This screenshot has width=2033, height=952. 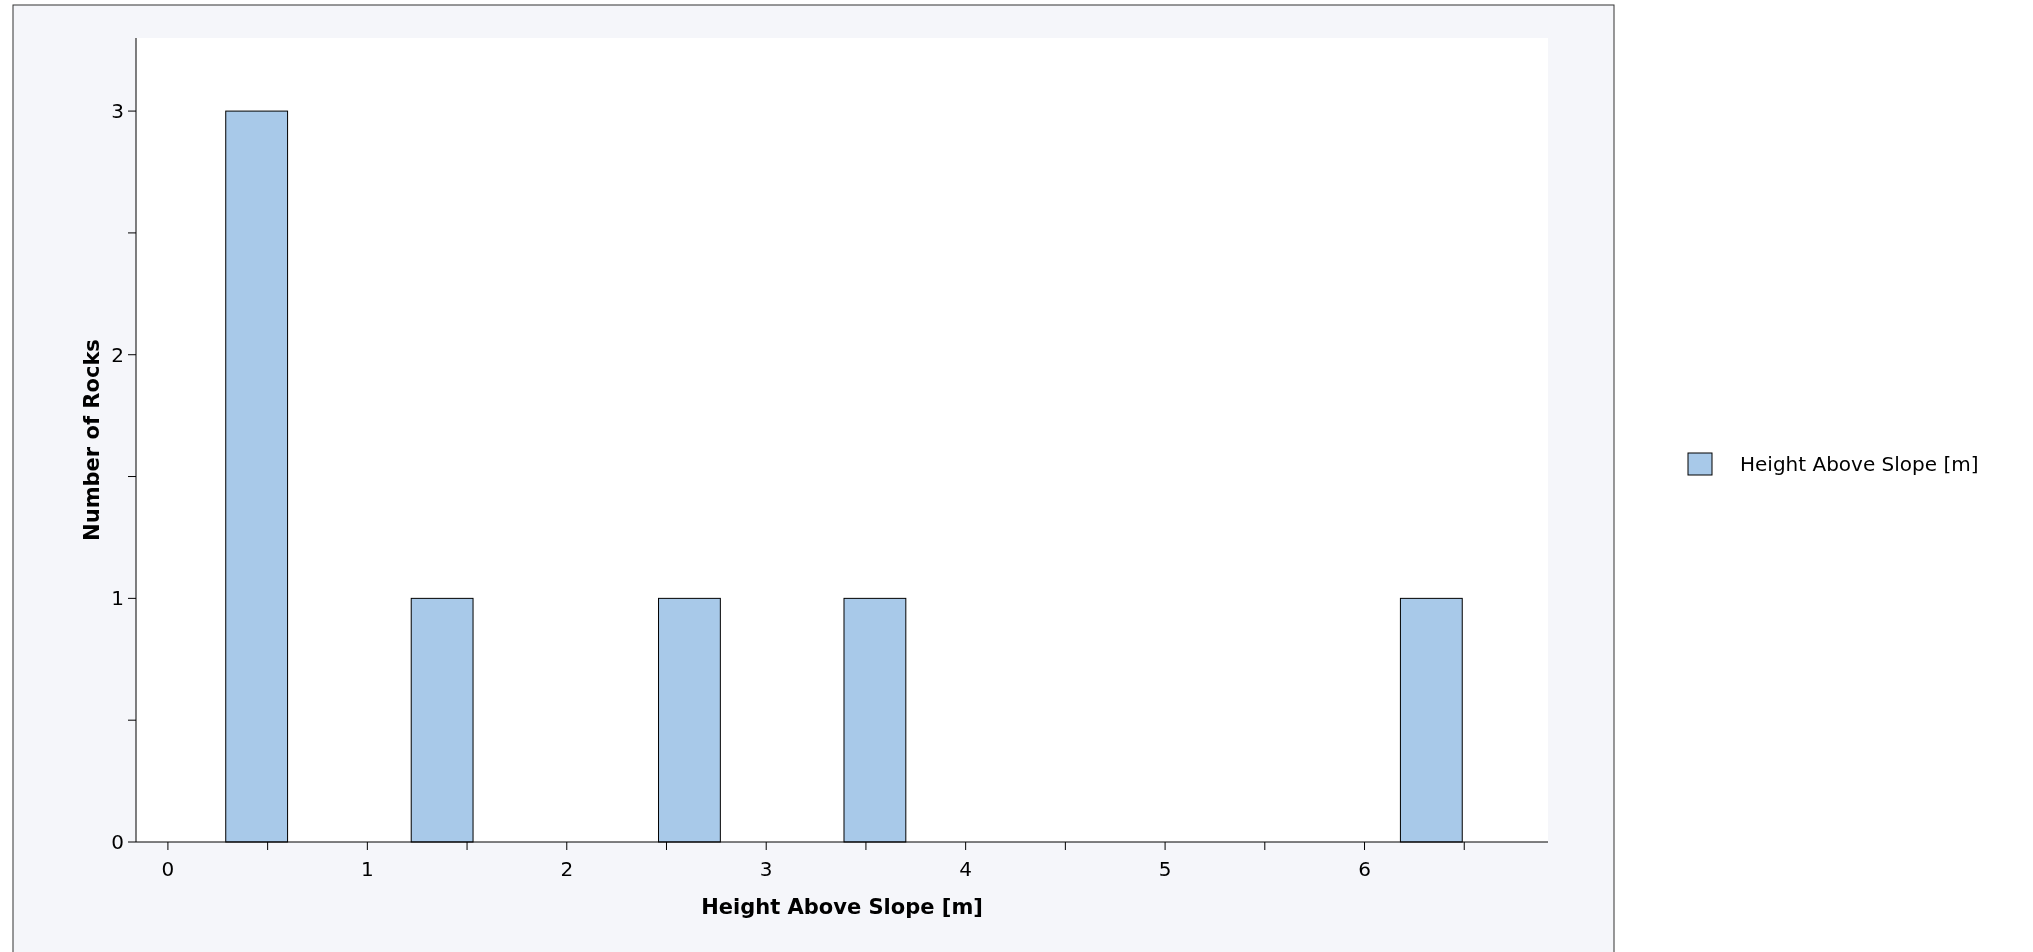 I want to click on x-tick-label: 4, so click(x=966, y=869).